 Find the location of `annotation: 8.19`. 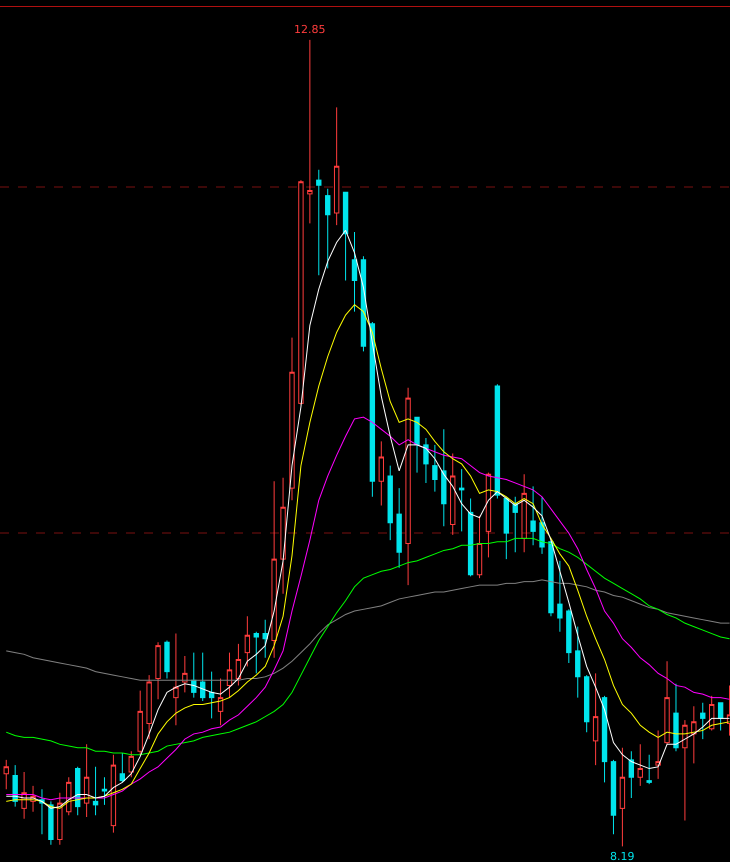

annotation: 8.19 is located at coordinates (622, 856).